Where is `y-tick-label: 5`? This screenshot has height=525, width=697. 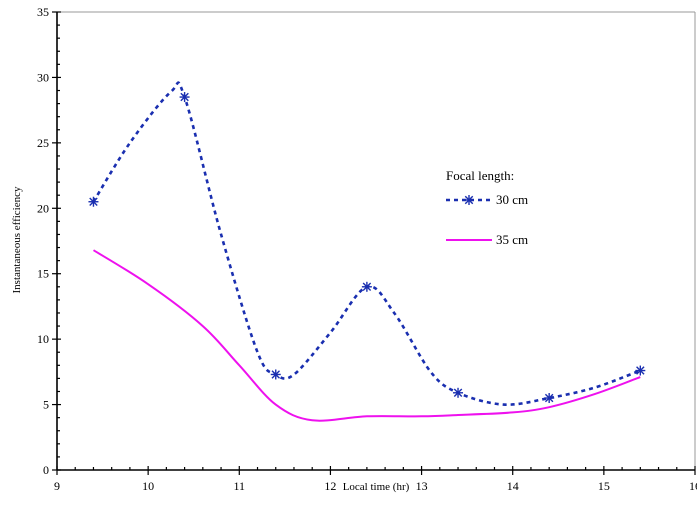
y-tick-label: 5 is located at coordinates (46, 405).